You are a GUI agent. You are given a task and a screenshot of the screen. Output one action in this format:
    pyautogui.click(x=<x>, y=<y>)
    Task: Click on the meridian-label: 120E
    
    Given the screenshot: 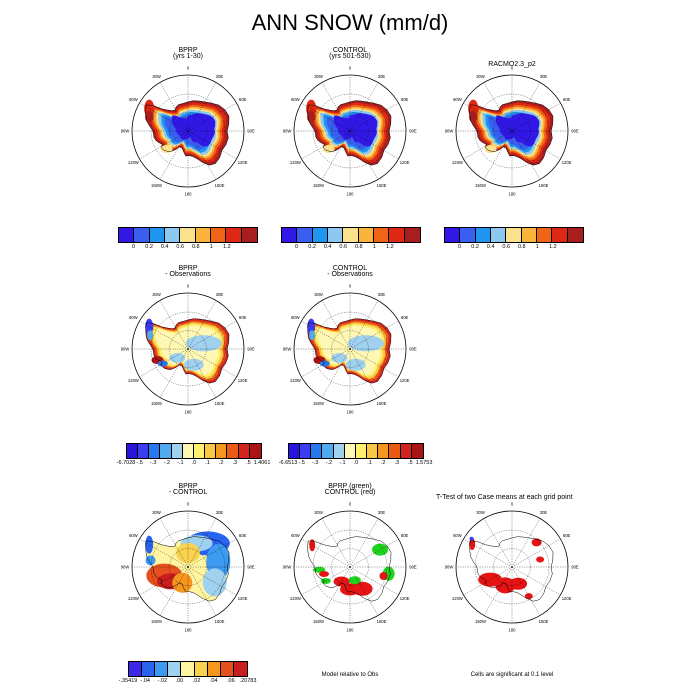 What is the action you would take?
    pyautogui.click(x=243, y=162)
    